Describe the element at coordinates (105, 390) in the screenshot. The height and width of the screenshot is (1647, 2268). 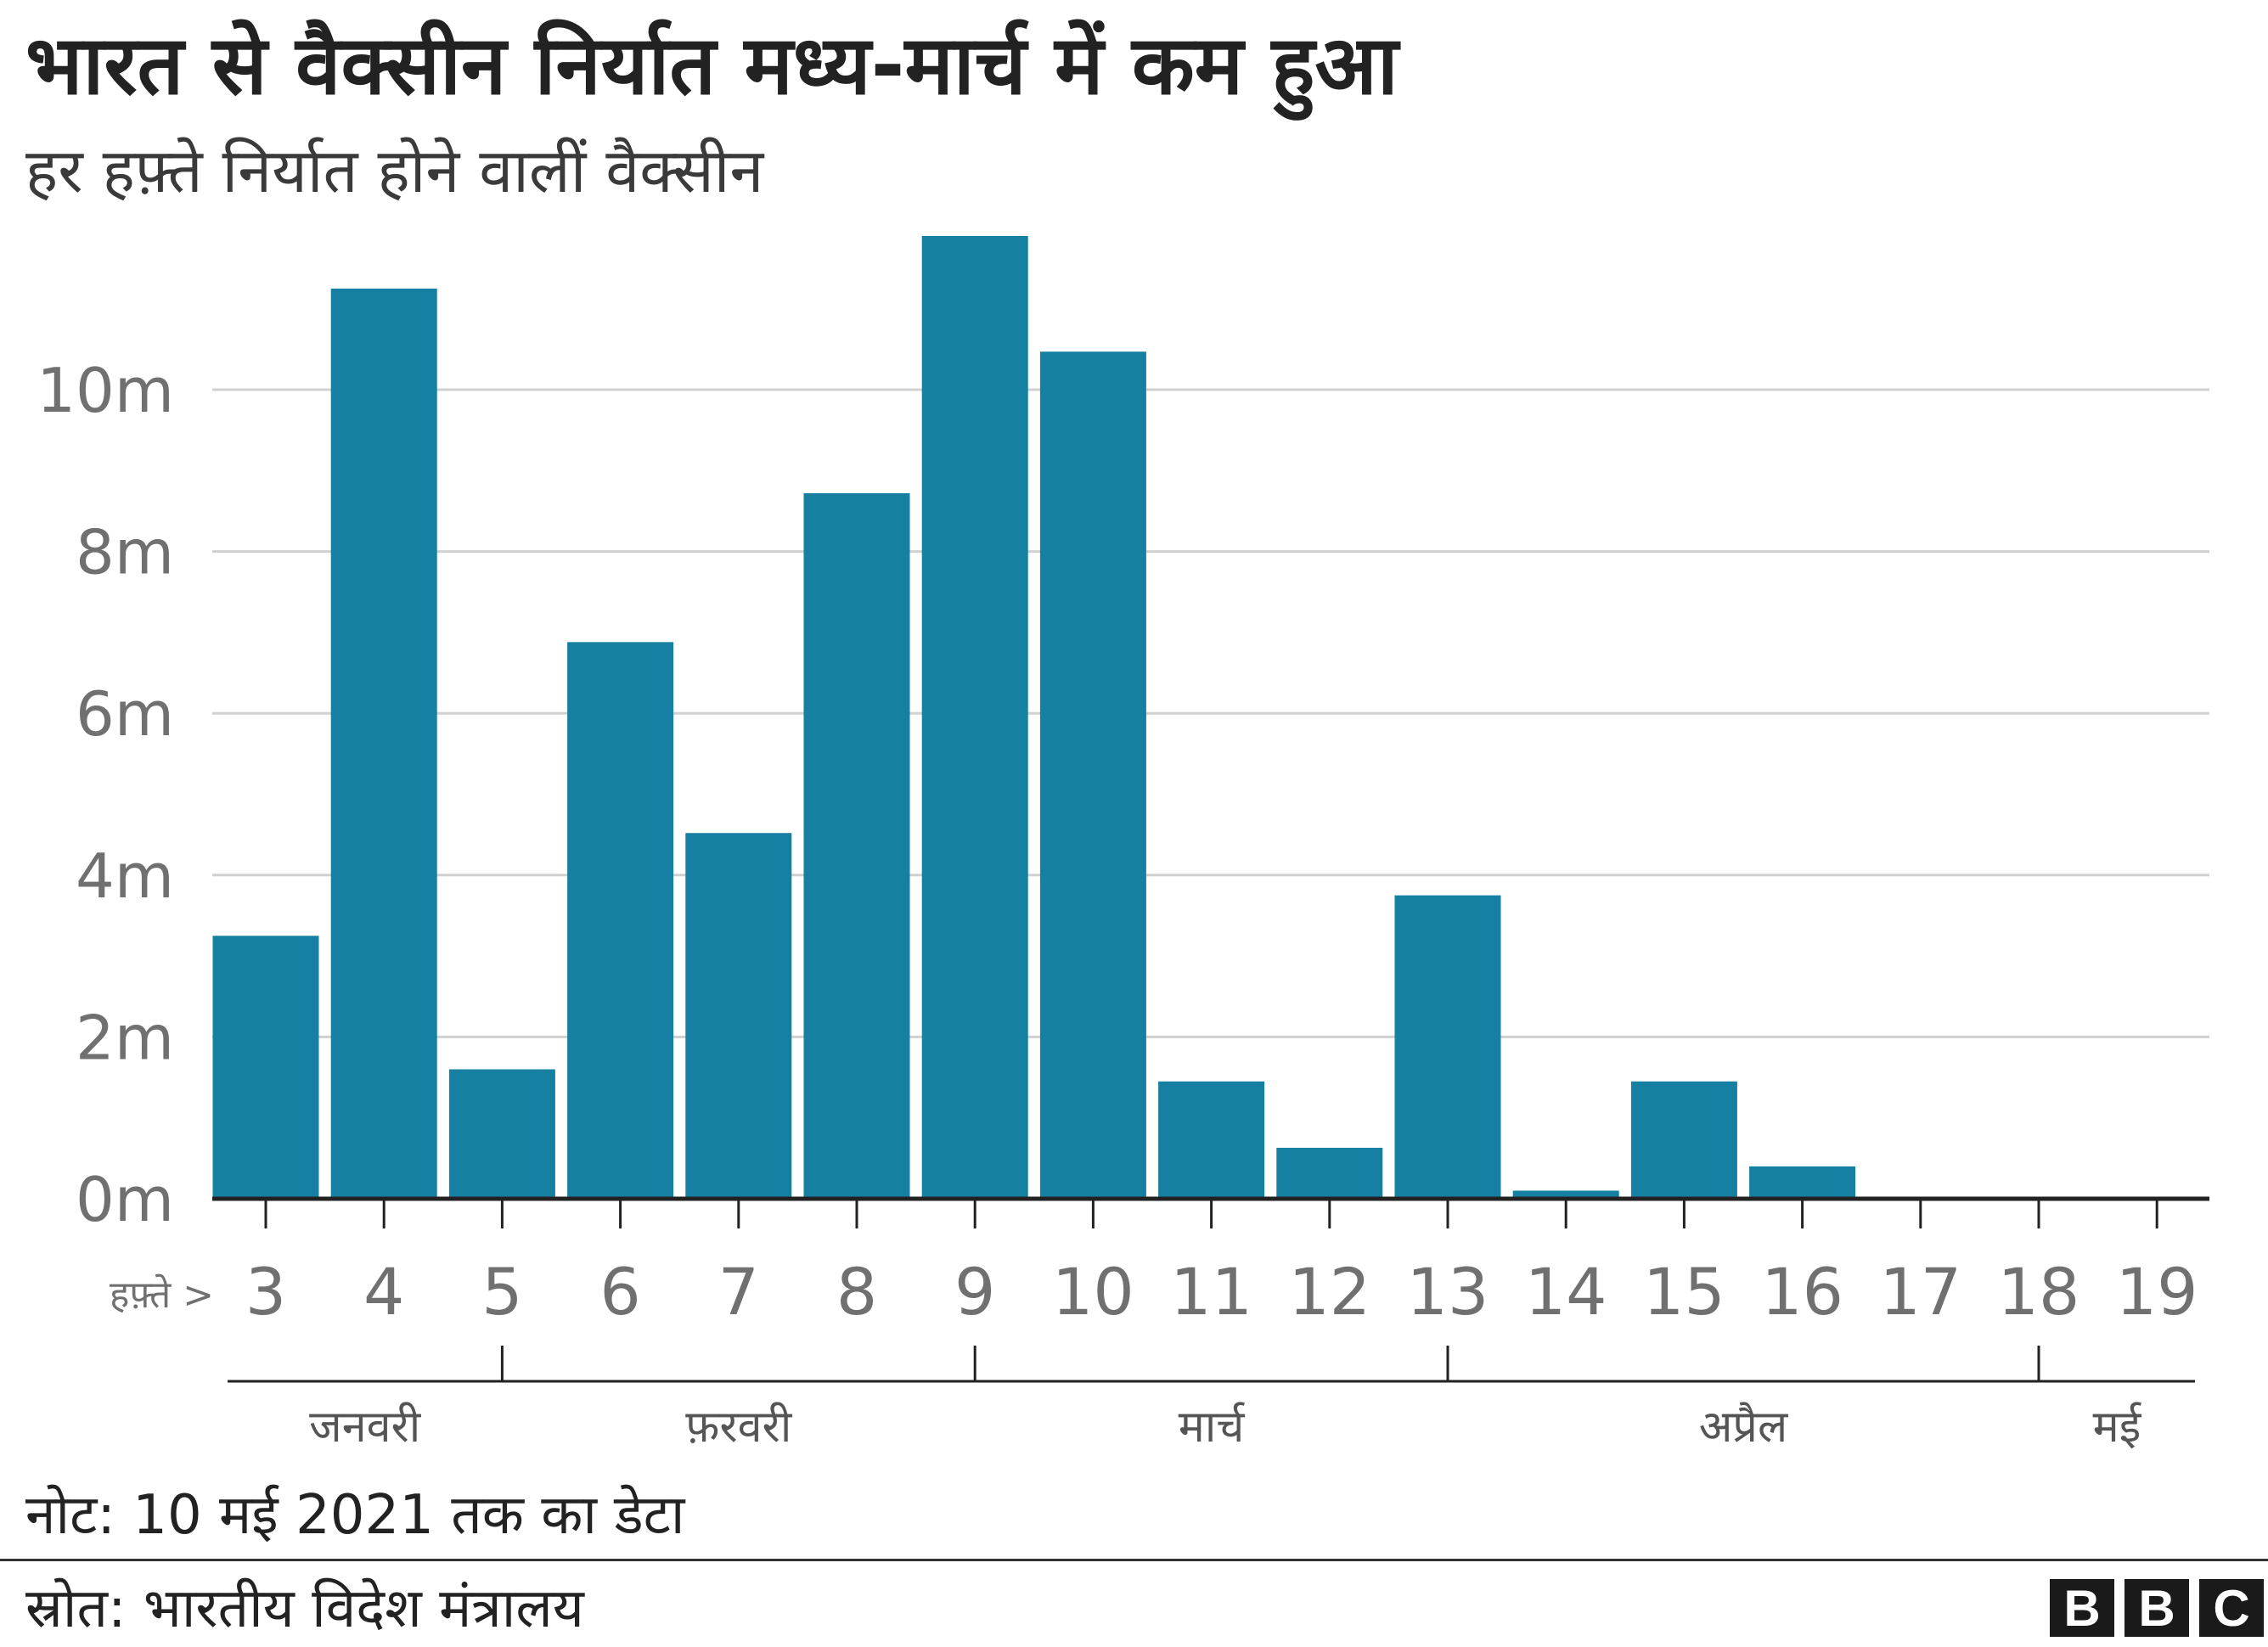
I see `y-tick-label: 10m` at that location.